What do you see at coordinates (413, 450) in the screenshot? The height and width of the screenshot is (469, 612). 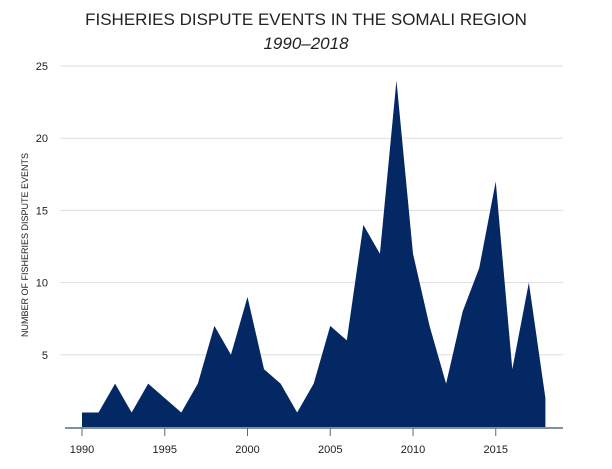 I see `x-tick-label: 2010` at bounding box center [413, 450].